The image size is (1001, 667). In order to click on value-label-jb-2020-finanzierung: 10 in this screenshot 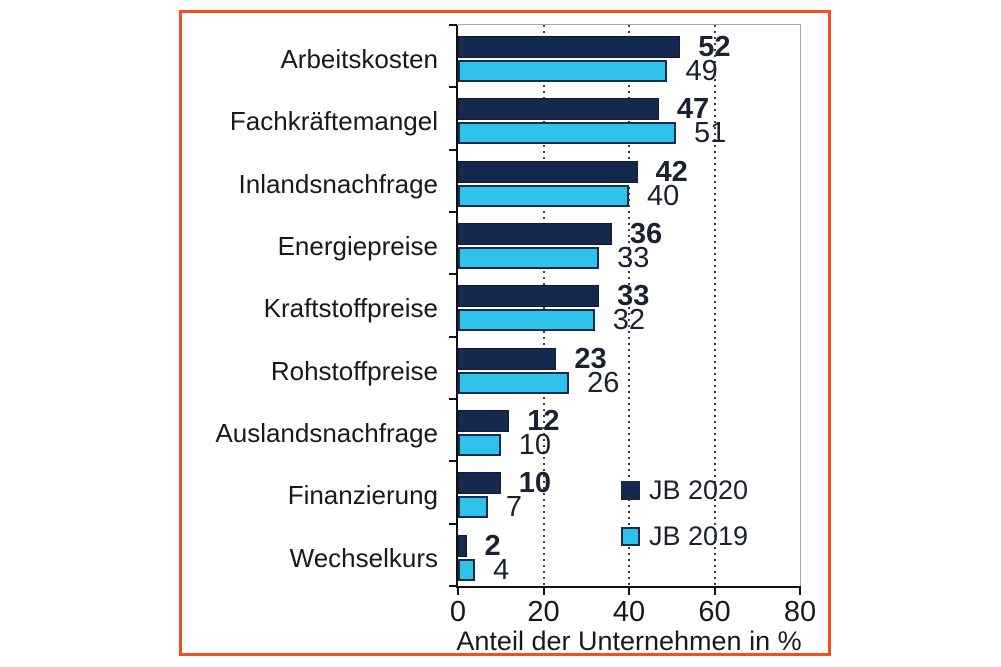, I will do `click(535, 483)`.